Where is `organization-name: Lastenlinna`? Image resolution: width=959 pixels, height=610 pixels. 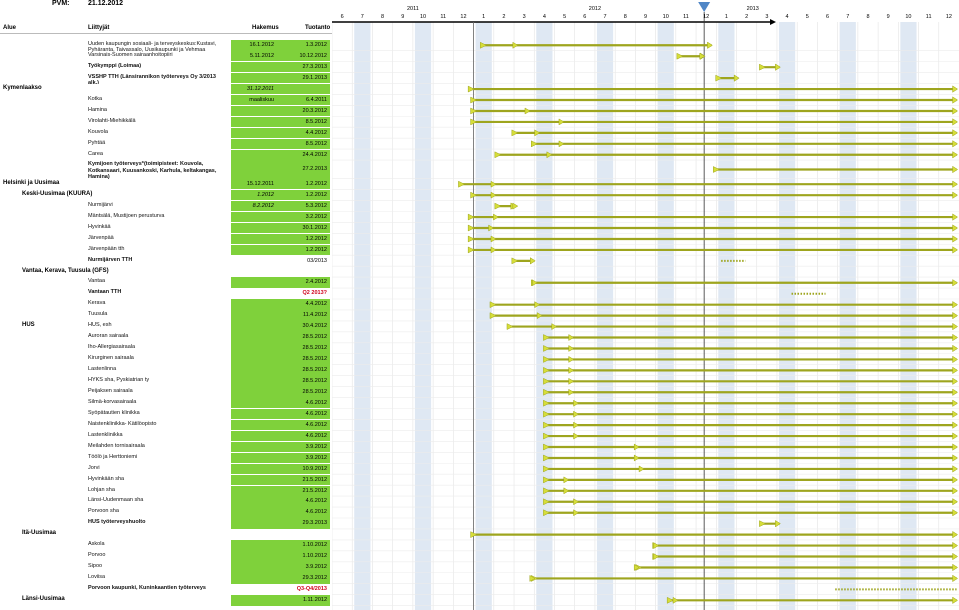
organization-name: Lastenlinna is located at coordinates (102, 369).